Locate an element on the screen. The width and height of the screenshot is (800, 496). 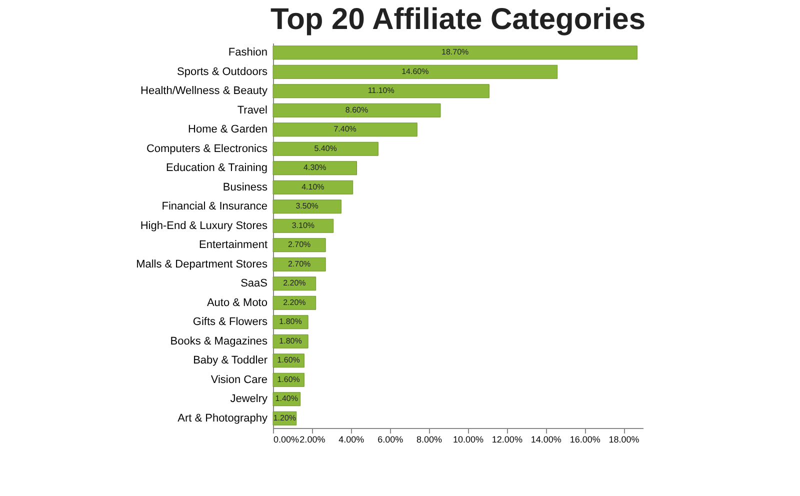
data-label: 4.30% is located at coordinates (315, 167).